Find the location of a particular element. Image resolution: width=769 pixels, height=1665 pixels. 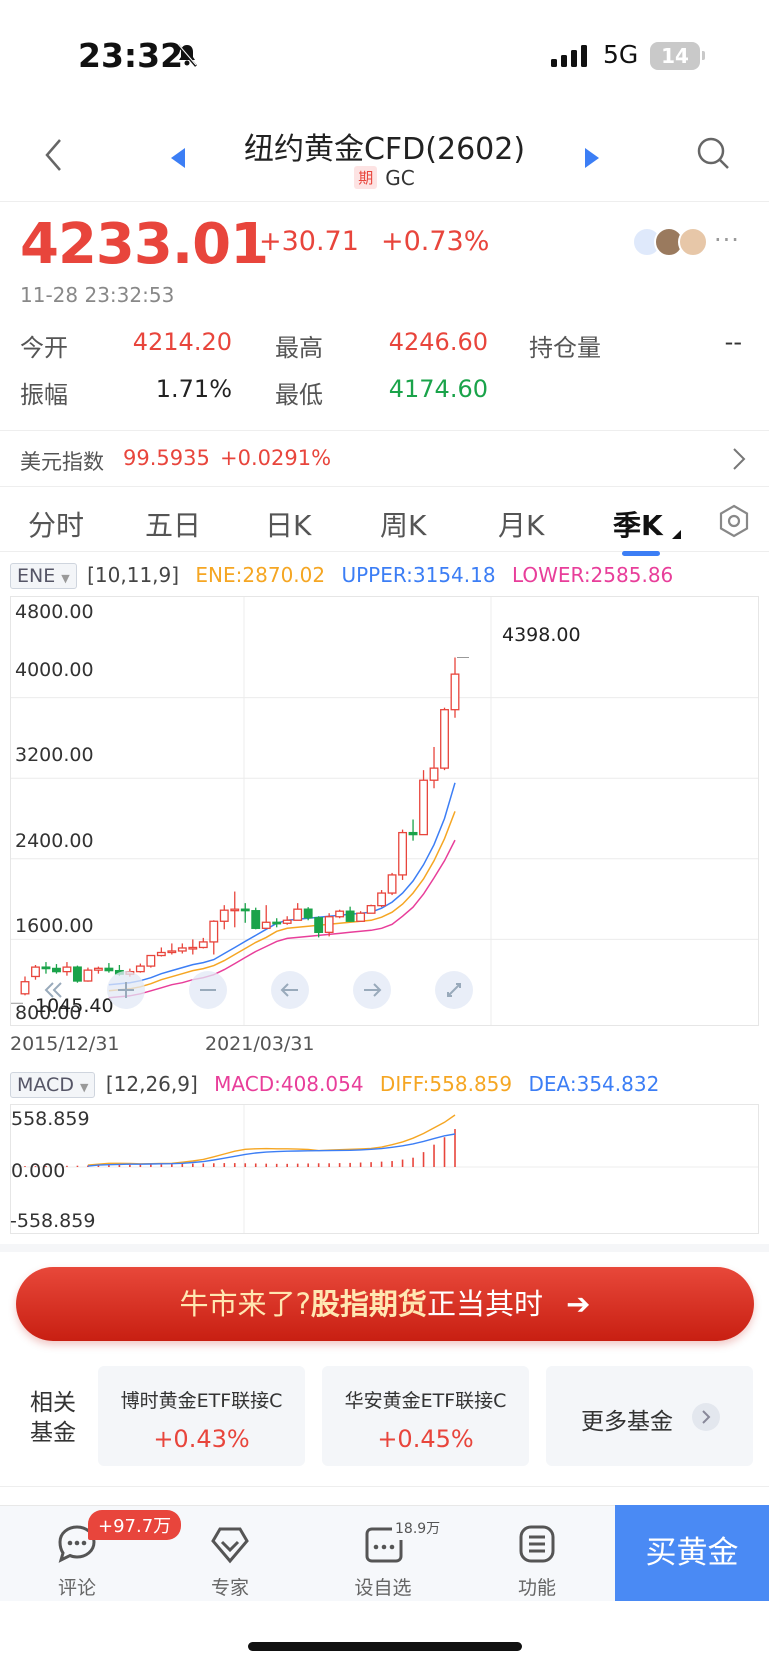

chart-zoom-in-button is located at coordinates (126, 990).